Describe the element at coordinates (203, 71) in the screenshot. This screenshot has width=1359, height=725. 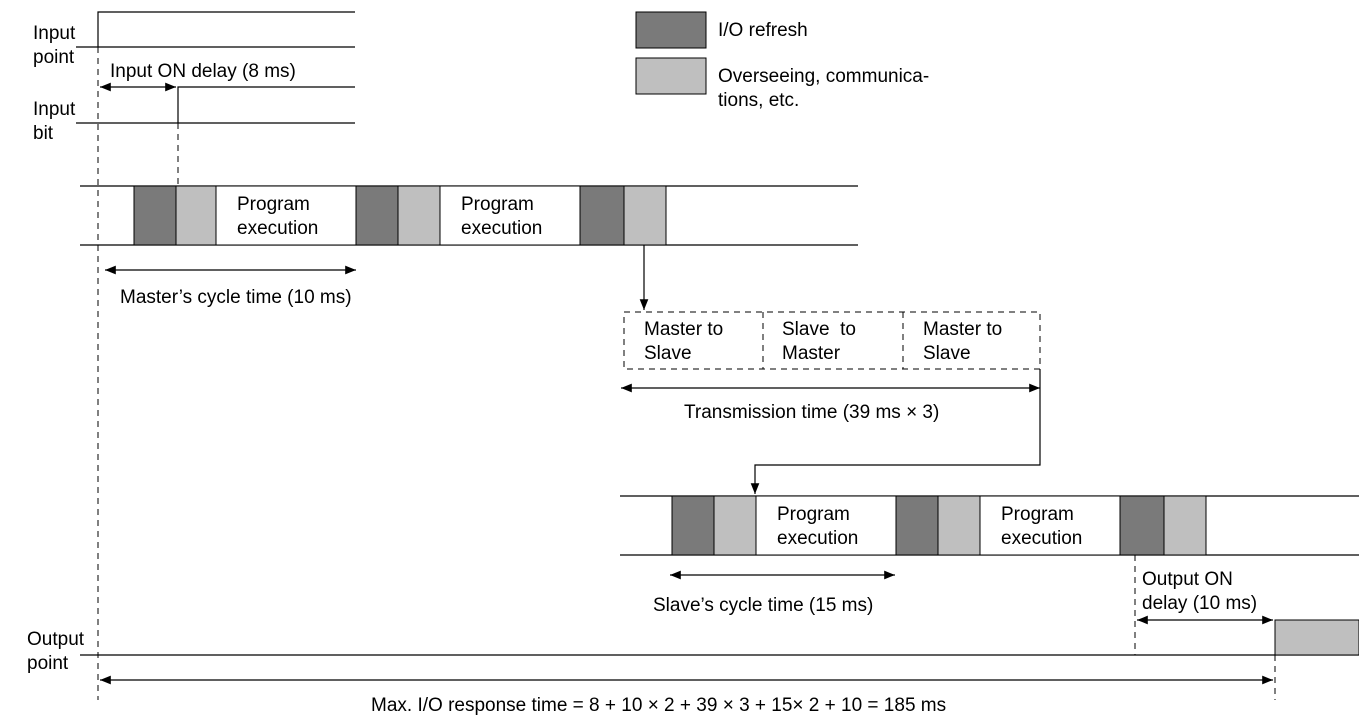
I see `input-on-delay-label: Input ON delay (8 ms)` at that location.